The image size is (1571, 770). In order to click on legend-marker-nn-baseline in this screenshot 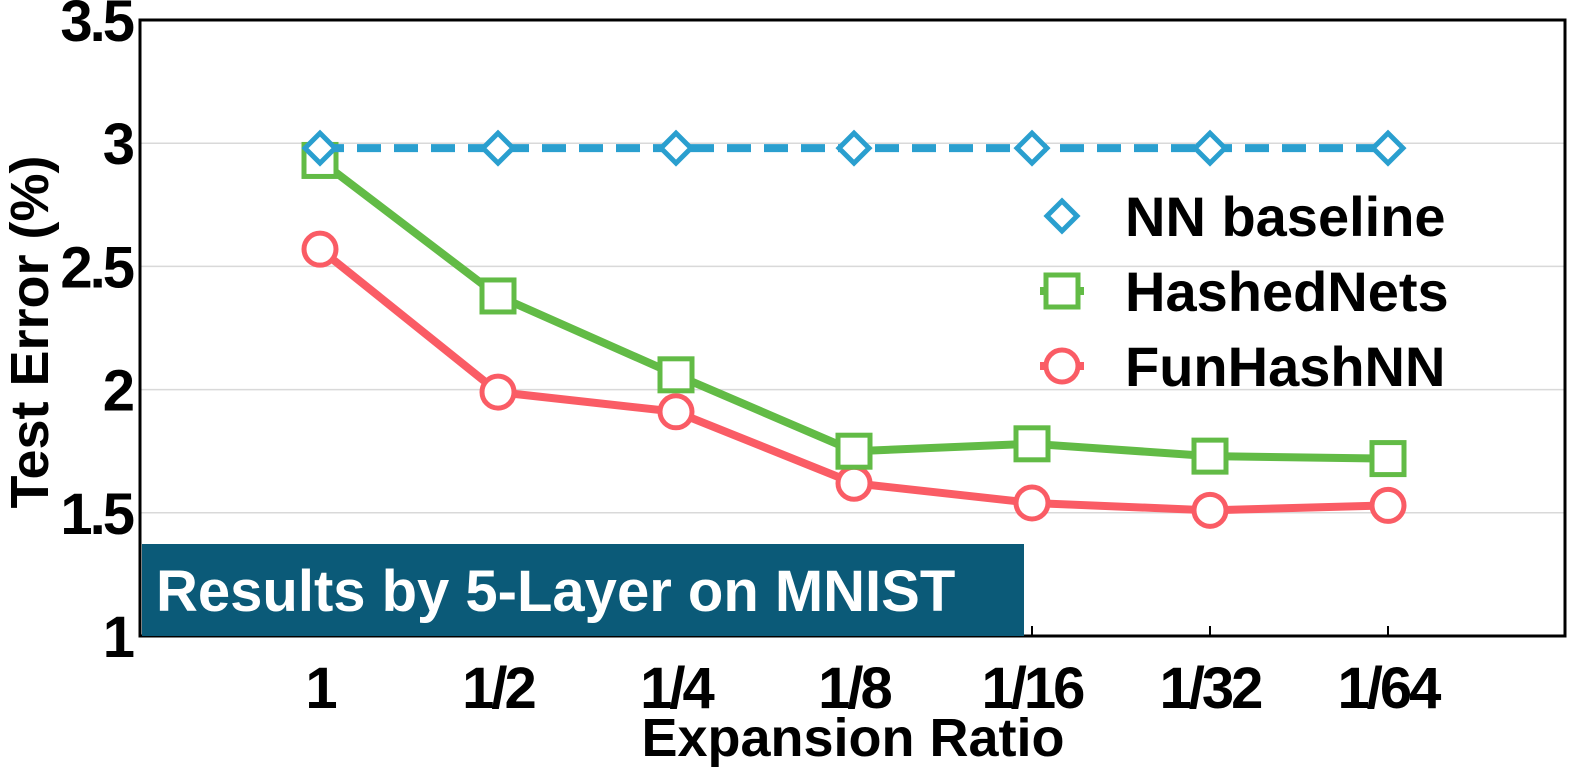, I will do `click(1062, 216)`.